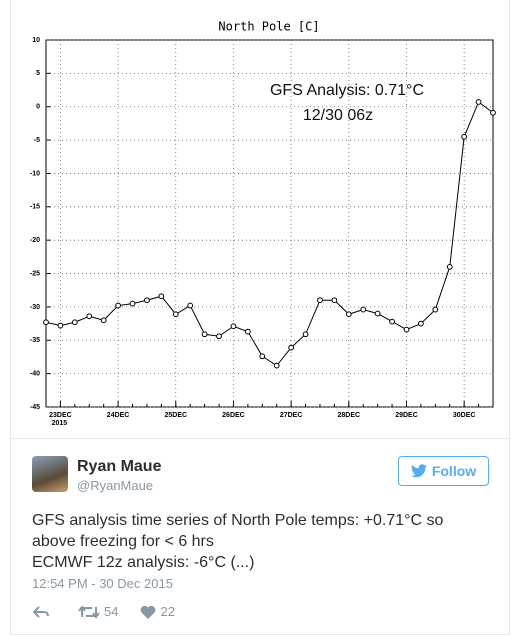 This screenshot has height=636, width=531. I want to click on y-tick-label: -20, so click(35, 240).